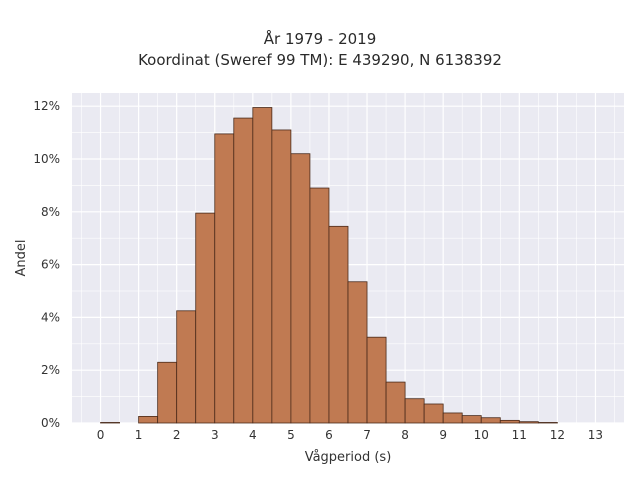  Describe the element at coordinates (557, 435) in the screenshot. I see `x-tick-label: 12` at that location.